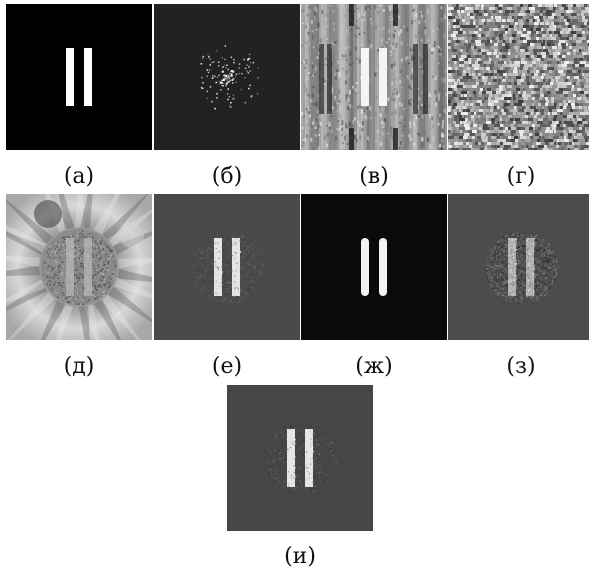 The width and height of the screenshot is (589, 579). What do you see at coordinates (227, 366) in the screenshot?
I see `caption-e: (е)` at bounding box center [227, 366].